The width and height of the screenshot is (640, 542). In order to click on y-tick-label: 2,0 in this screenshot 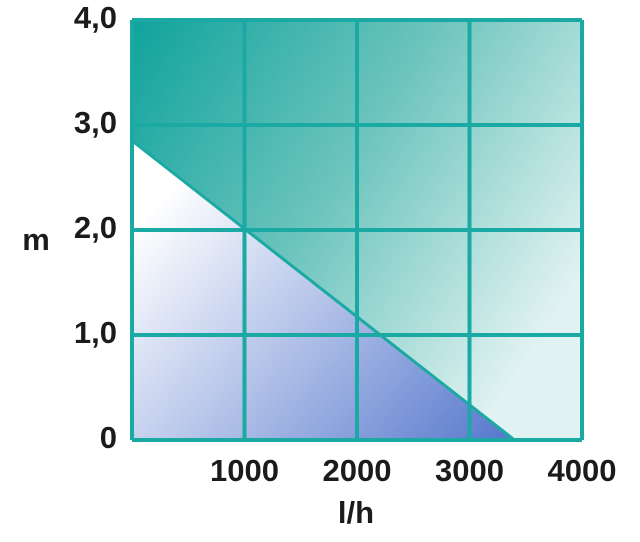, I will do `click(95, 227)`.